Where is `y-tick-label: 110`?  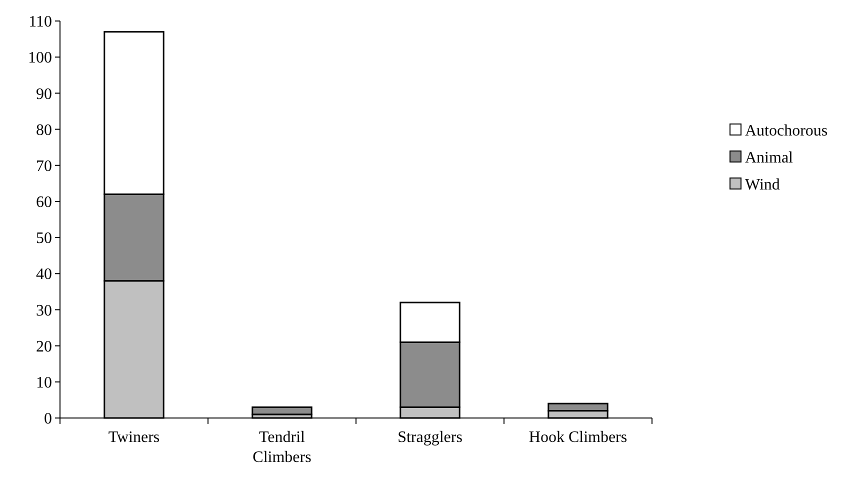
y-tick-label: 110 is located at coordinates (40, 22).